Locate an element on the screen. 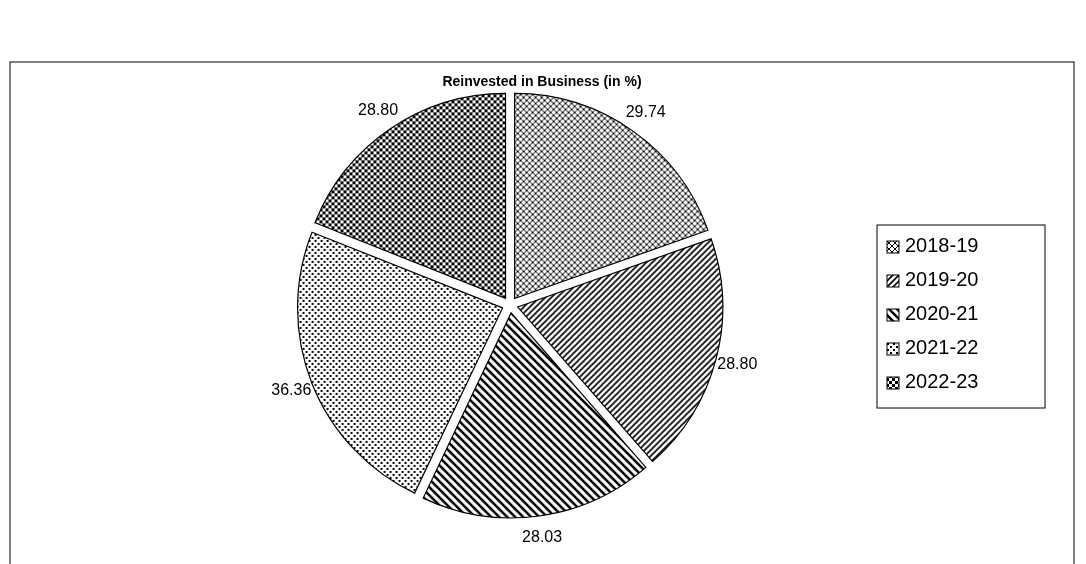  legend-label: 2018-19 is located at coordinates (942, 245).